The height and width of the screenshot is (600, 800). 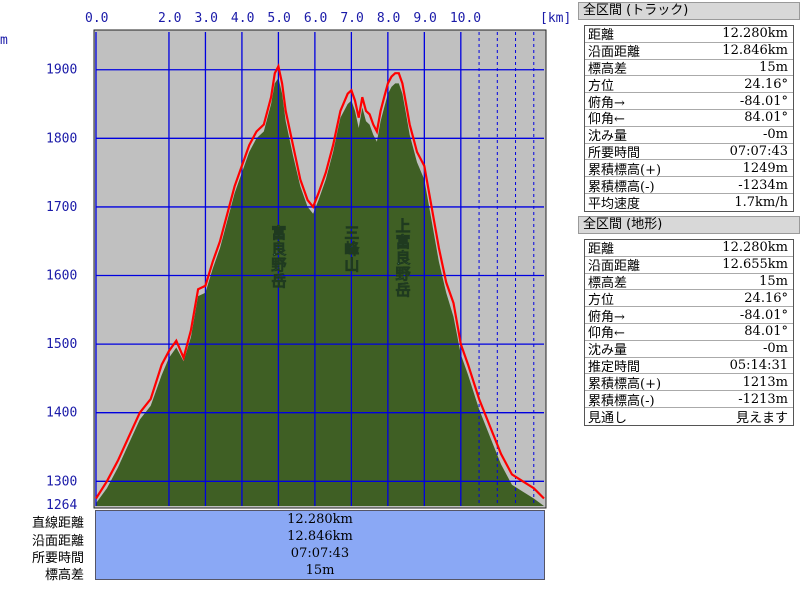 I want to click on stat-row: 累積標高(+) 1213m, so click(x=689, y=383).